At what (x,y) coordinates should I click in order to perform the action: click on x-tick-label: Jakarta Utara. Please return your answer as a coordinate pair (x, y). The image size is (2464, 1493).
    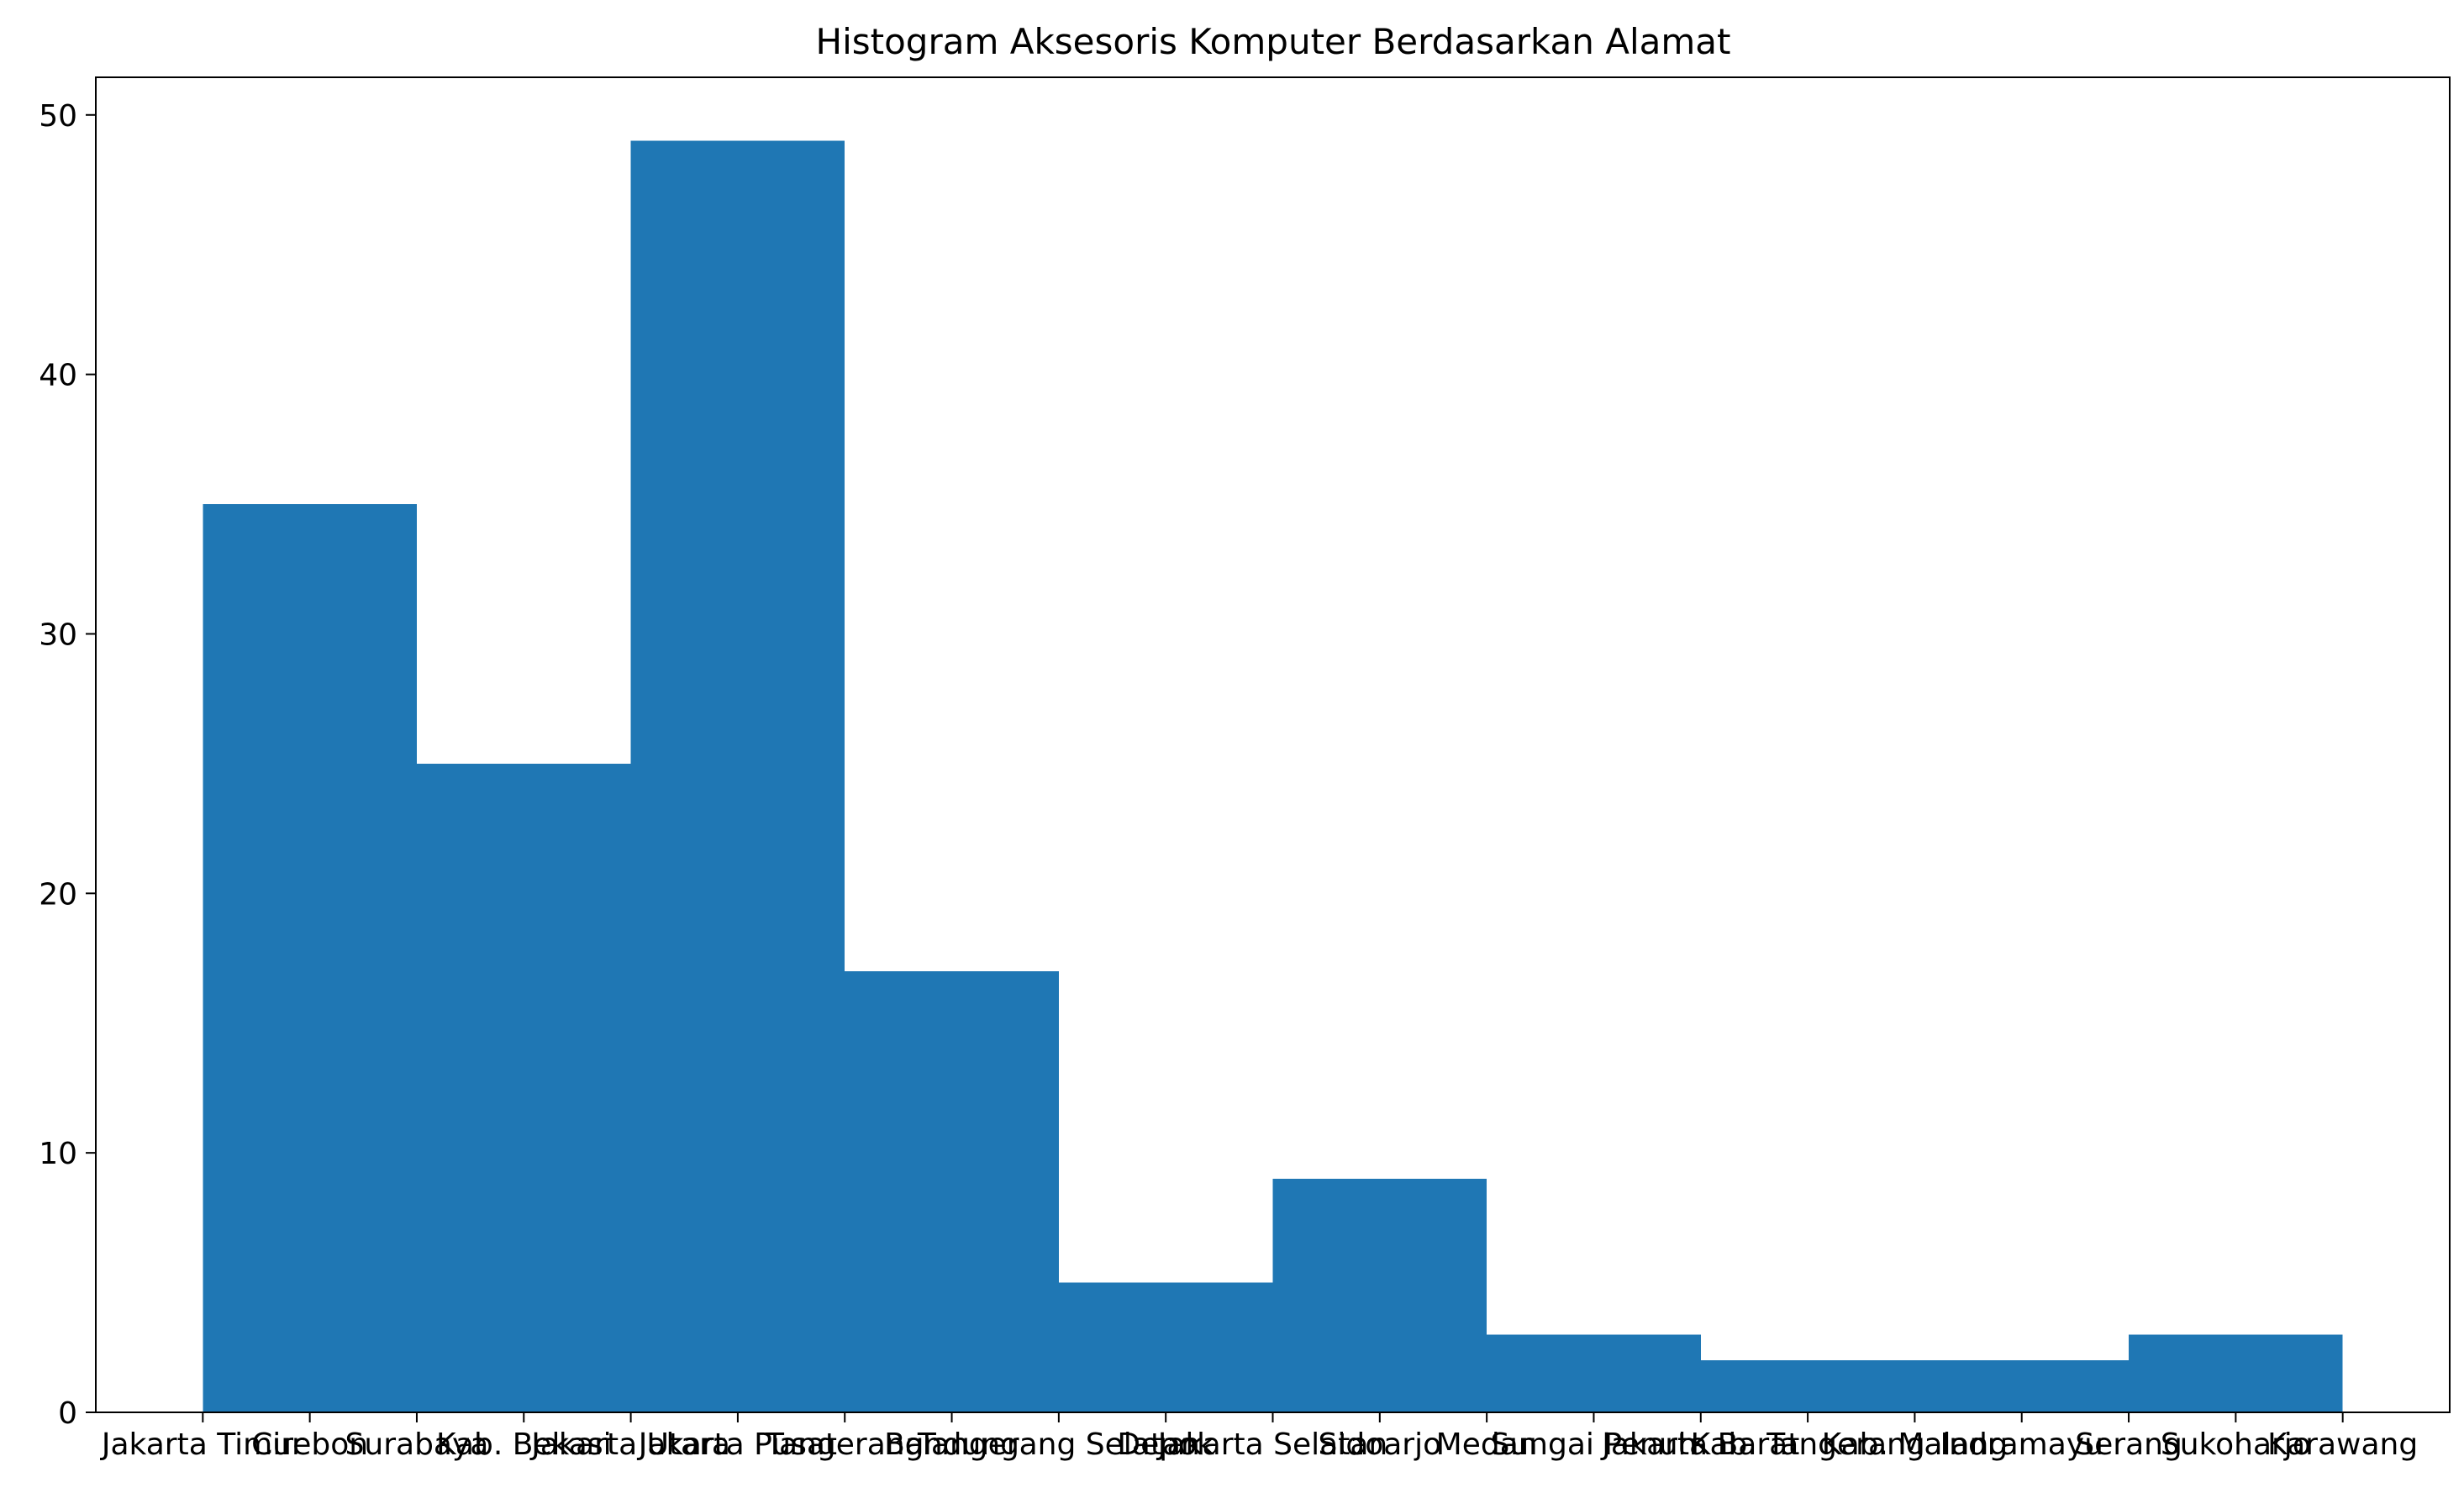
    Looking at the image, I should click on (629, 1444).